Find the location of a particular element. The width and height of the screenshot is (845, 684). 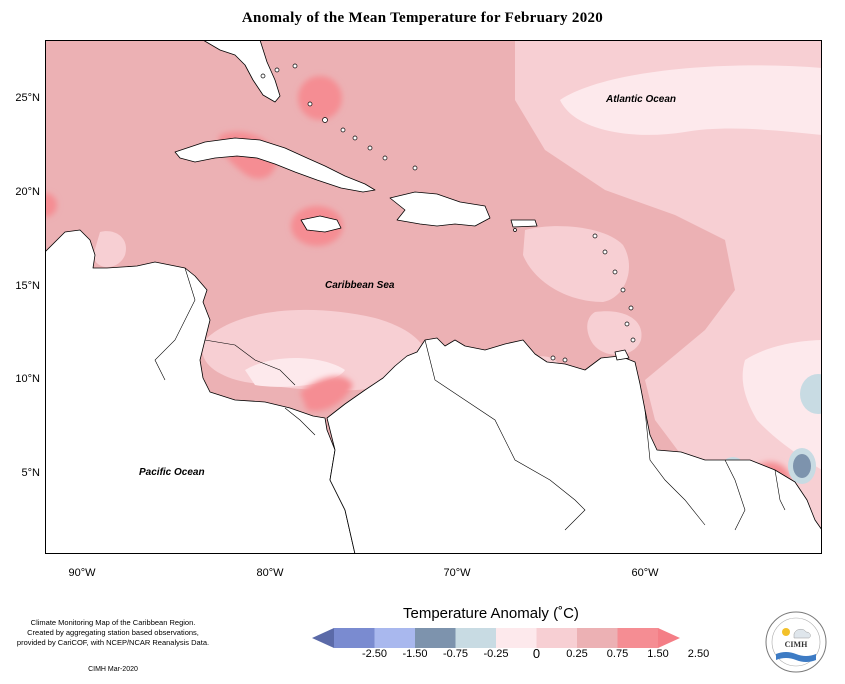

legend-tick-label: 1.50 is located at coordinates (658, 654).